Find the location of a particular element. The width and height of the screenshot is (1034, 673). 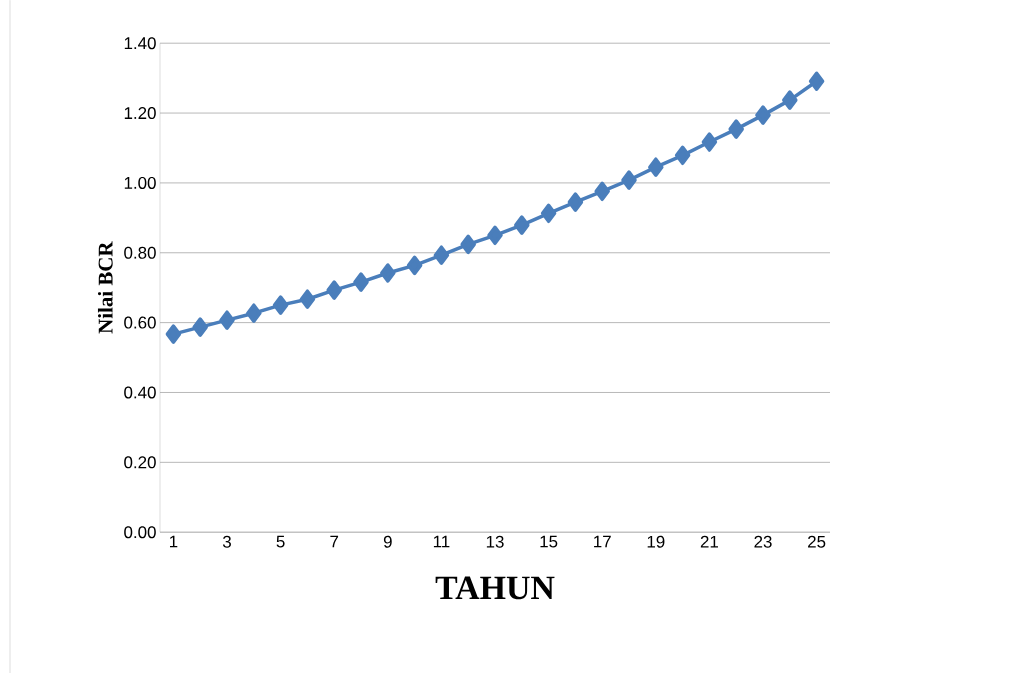

y-tick-label: 0.80 is located at coordinates (140, 252).